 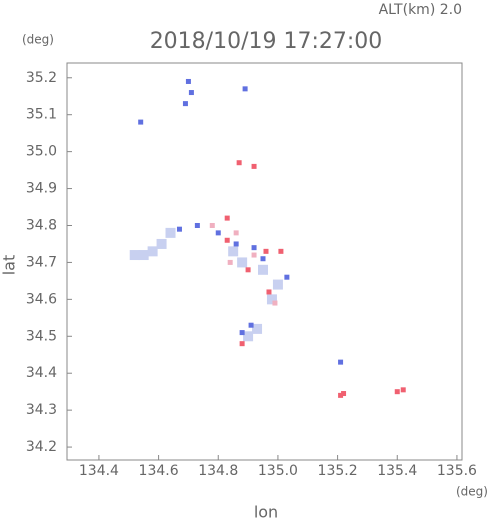 I want to click on y-unit: (deg), so click(x=38, y=40).